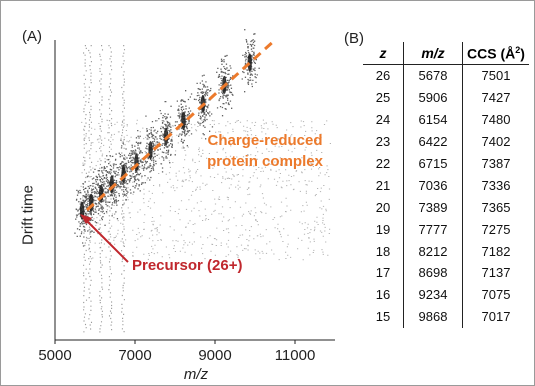 The height and width of the screenshot is (386, 535). I want to click on cell-mz: 5678, so click(433, 75).